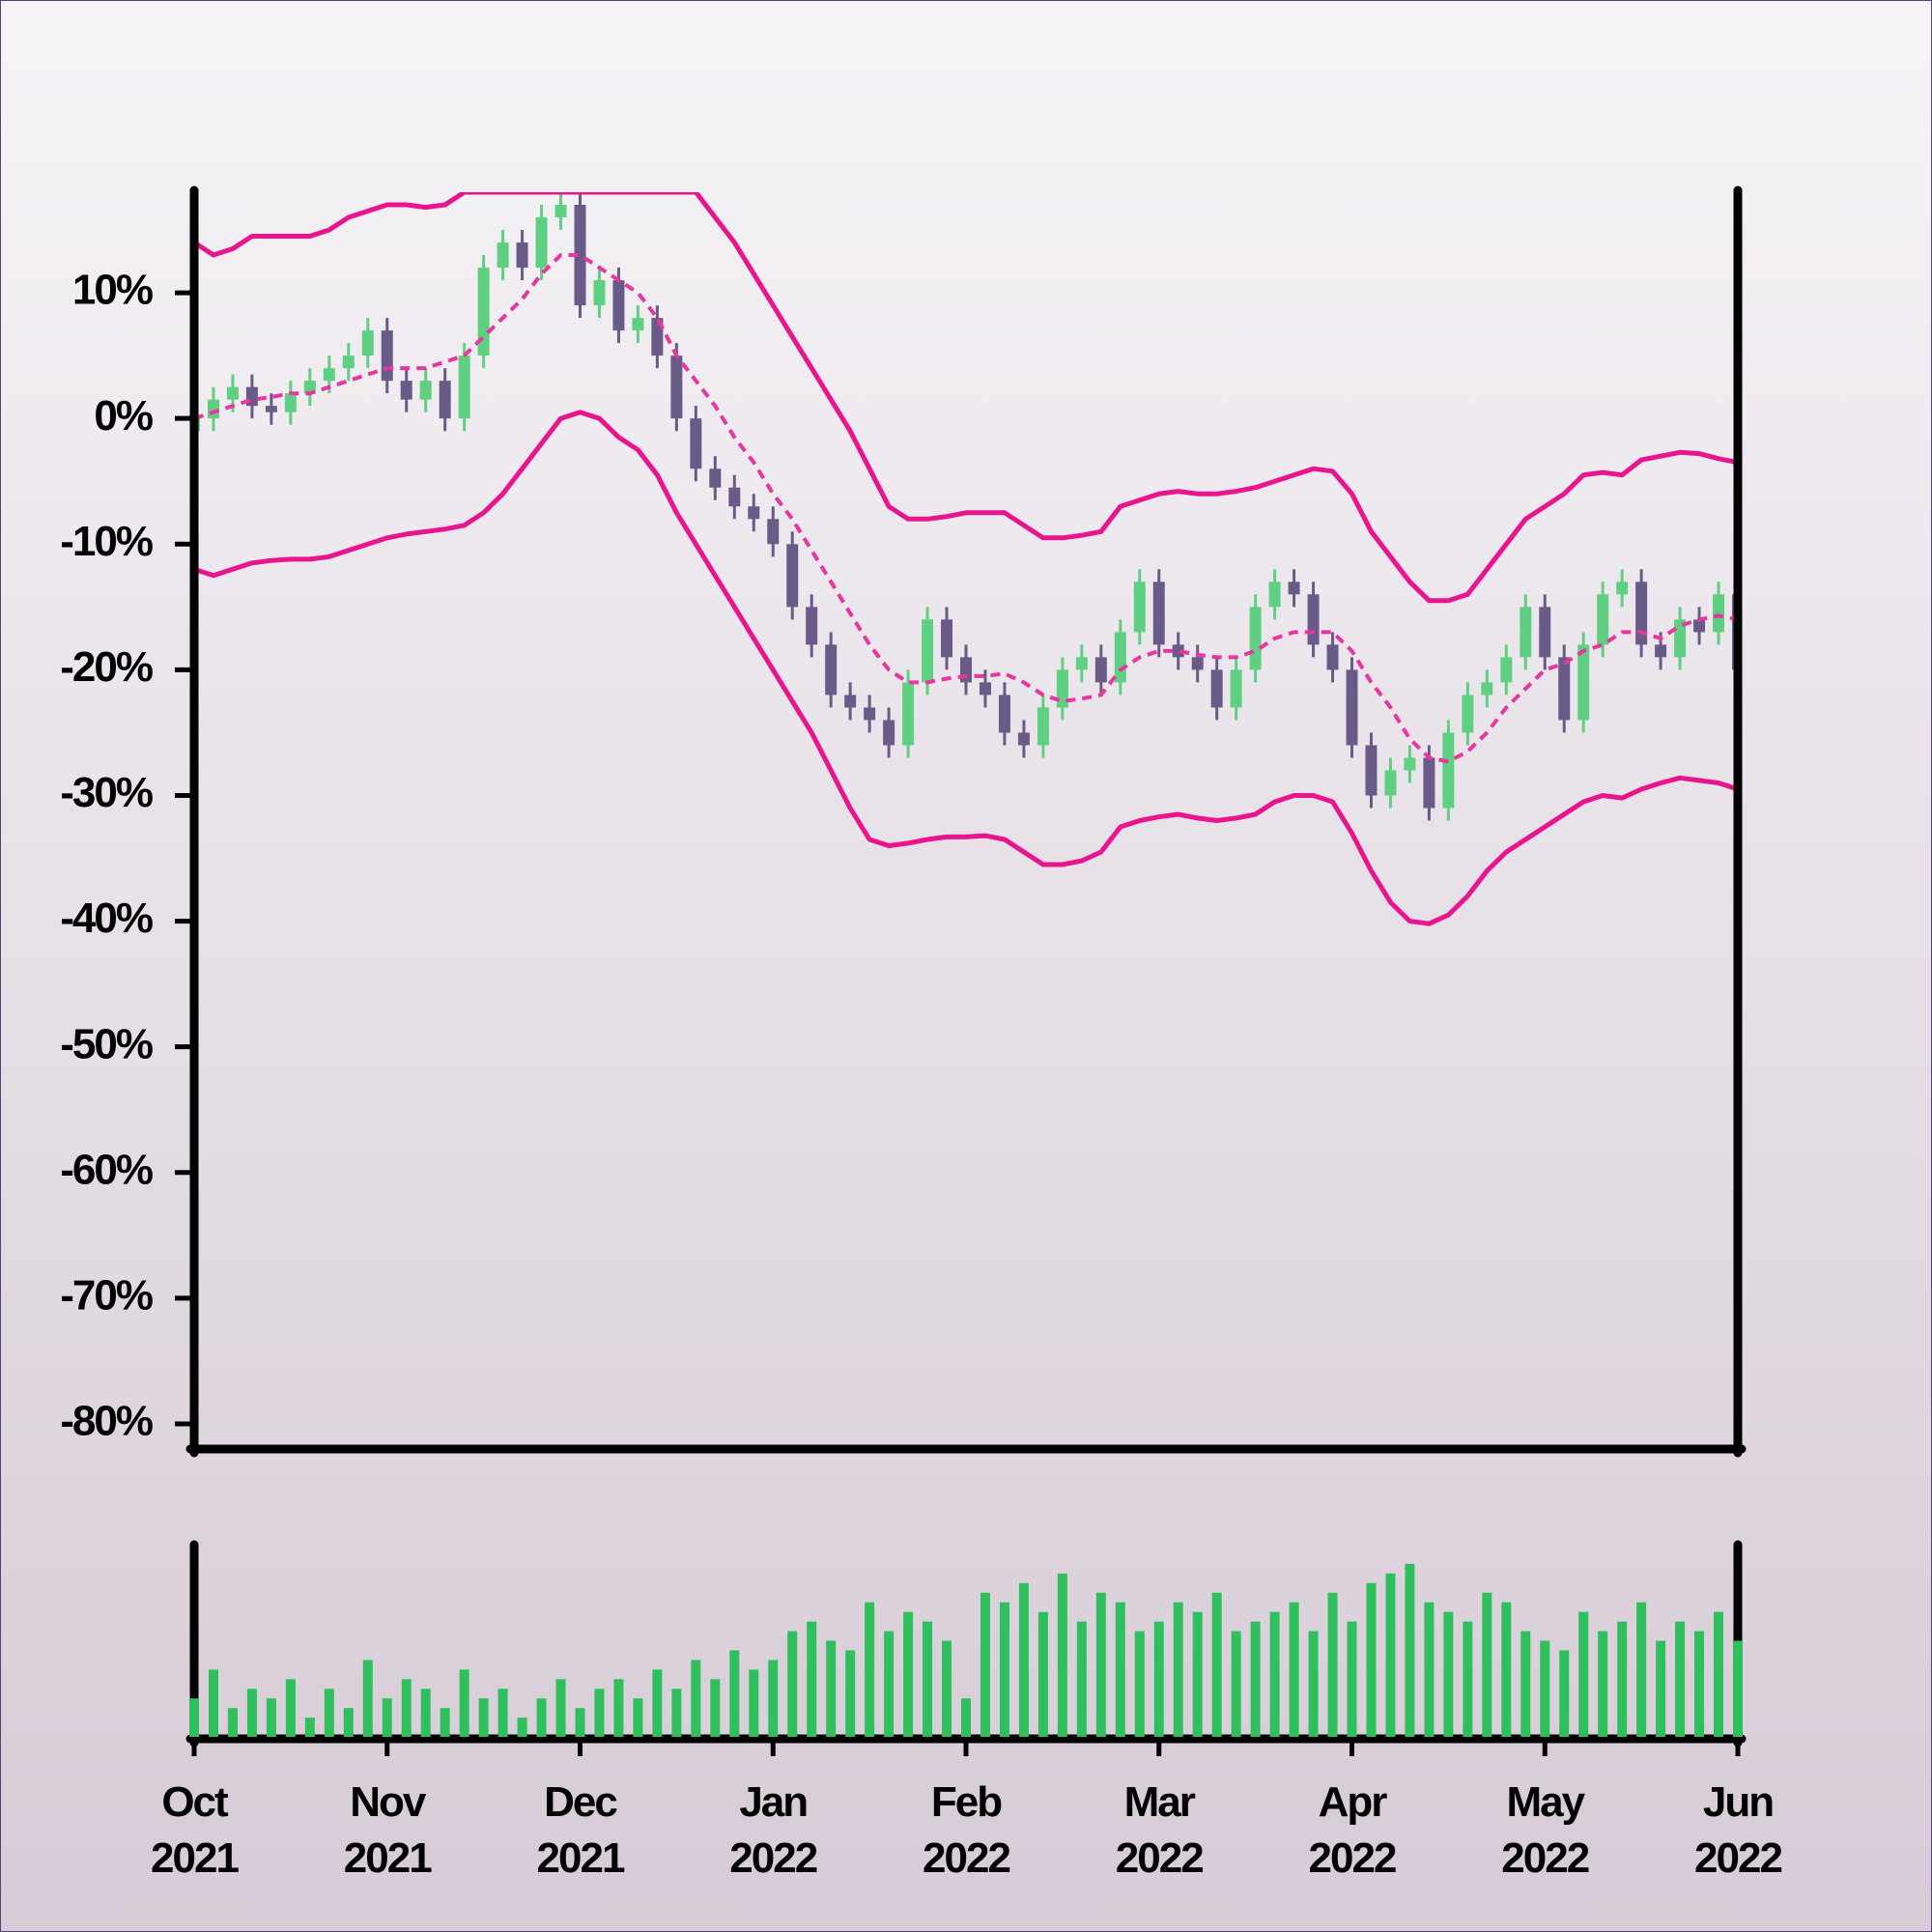 The width and height of the screenshot is (1932, 1932). What do you see at coordinates (106, 1296) in the screenshot?
I see `y-tick-label: -70%` at bounding box center [106, 1296].